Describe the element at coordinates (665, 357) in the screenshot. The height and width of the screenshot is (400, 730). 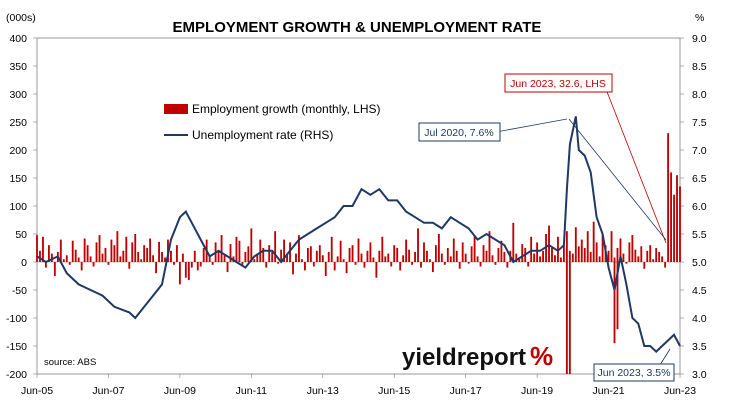
I see `annotation-leader` at that location.